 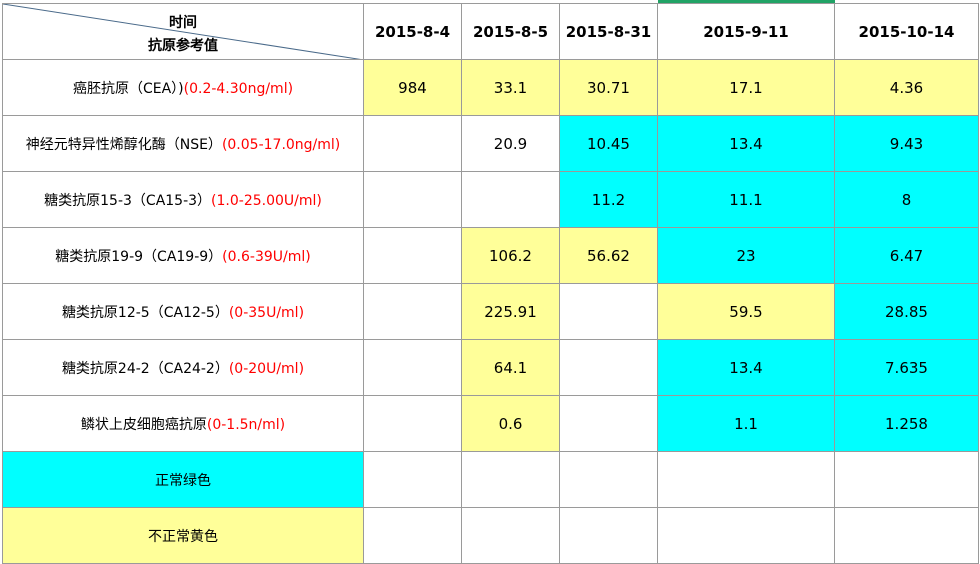 I want to click on value-cell: 23, so click(x=746, y=255).